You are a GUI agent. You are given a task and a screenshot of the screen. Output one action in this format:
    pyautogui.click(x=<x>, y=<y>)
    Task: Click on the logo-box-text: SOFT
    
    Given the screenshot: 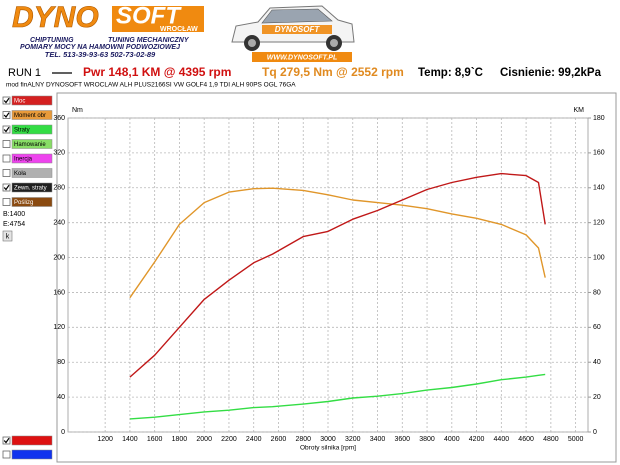 What is the action you would take?
    pyautogui.click(x=149, y=15)
    